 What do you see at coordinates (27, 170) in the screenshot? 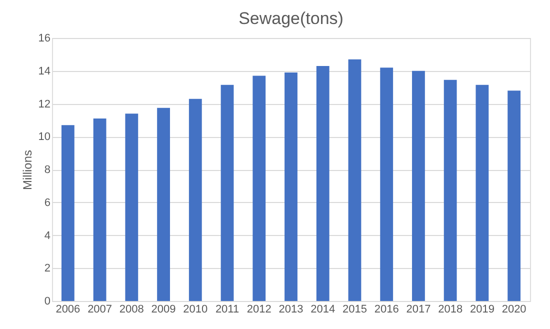
I see `y-axis-title: Millions` at bounding box center [27, 170].